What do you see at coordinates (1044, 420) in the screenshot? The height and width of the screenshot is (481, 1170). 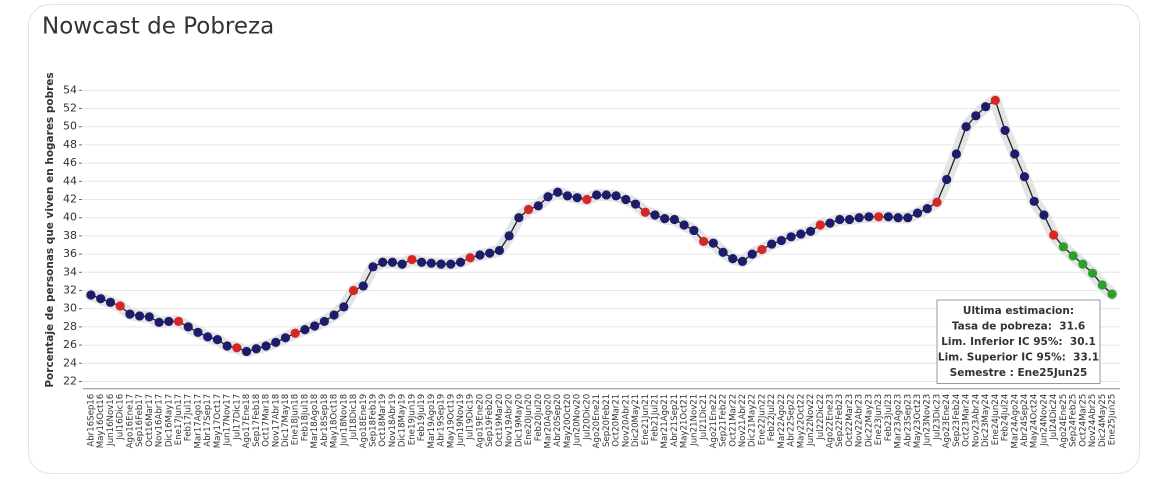 I see `x-tick-label: Jun24Nov24` at bounding box center [1044, 420].